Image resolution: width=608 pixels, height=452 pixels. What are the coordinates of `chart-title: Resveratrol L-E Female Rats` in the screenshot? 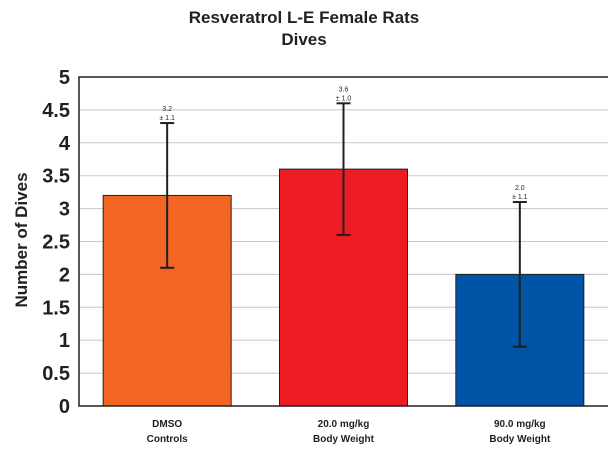 It's located at (304, 17).